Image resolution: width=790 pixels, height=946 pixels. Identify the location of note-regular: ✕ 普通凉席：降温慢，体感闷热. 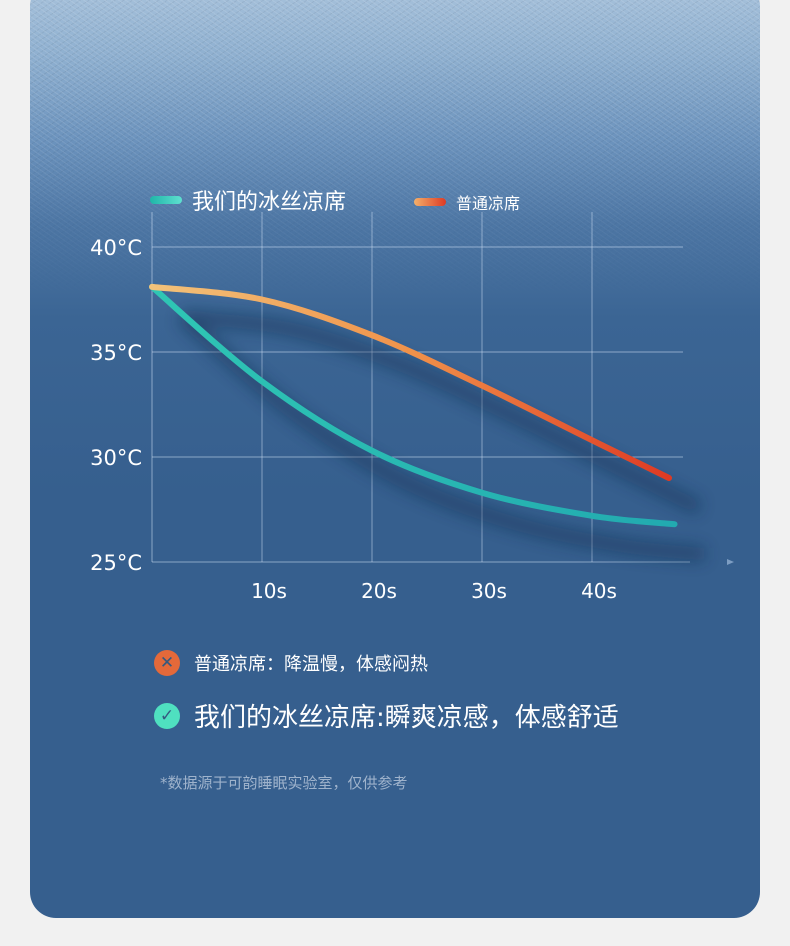
(291, 663).